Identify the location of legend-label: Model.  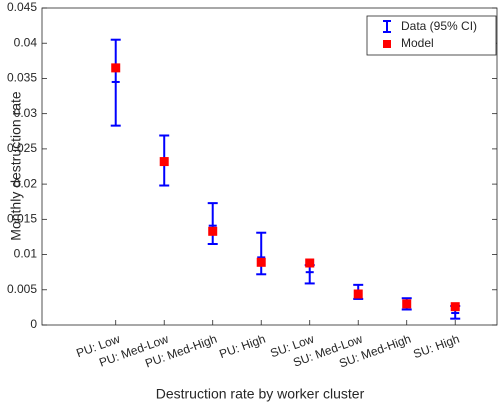
(417, 43).